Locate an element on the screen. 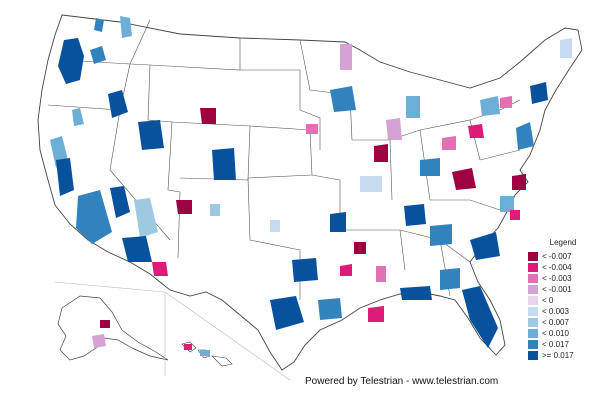 This screenshot has width=600, height=400. legend-label: < 0.017 is located at coordinates (555, 344).